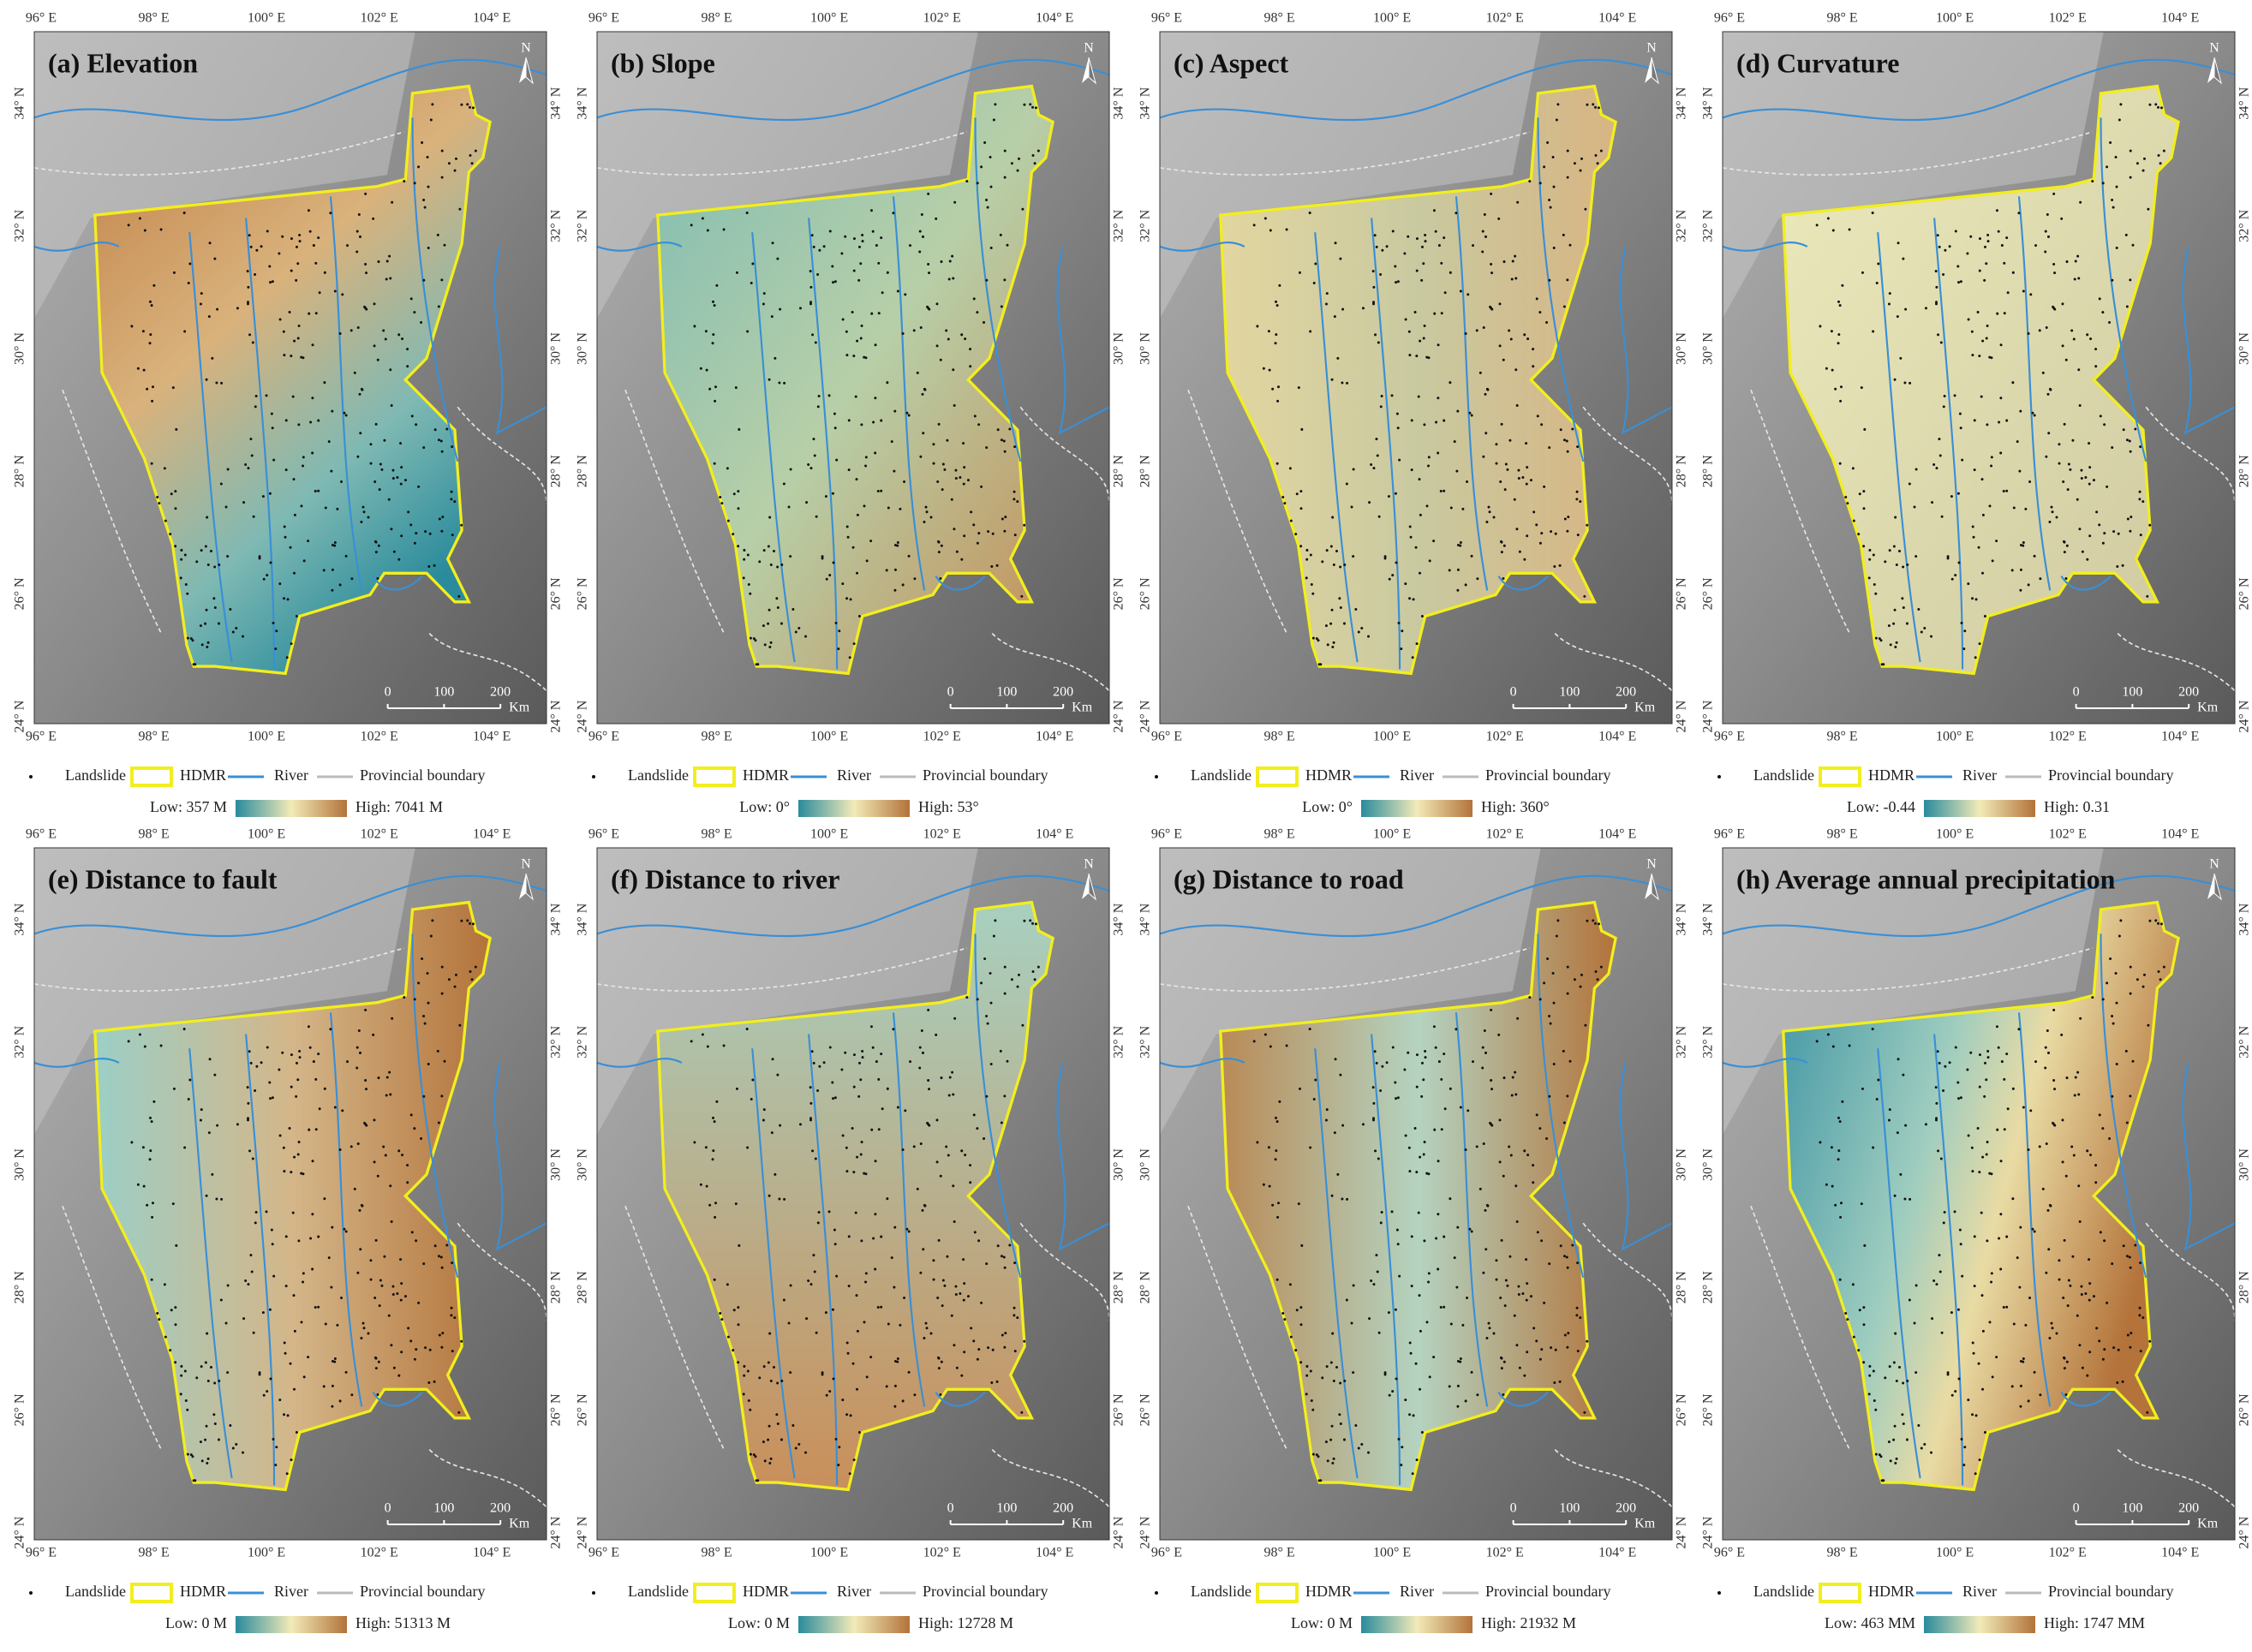 The height and width of the screenshot is (1652, 2252). Describe the element at coordinates (1345, 970) in the screenshot. I see `provincial-boundary` at that location.